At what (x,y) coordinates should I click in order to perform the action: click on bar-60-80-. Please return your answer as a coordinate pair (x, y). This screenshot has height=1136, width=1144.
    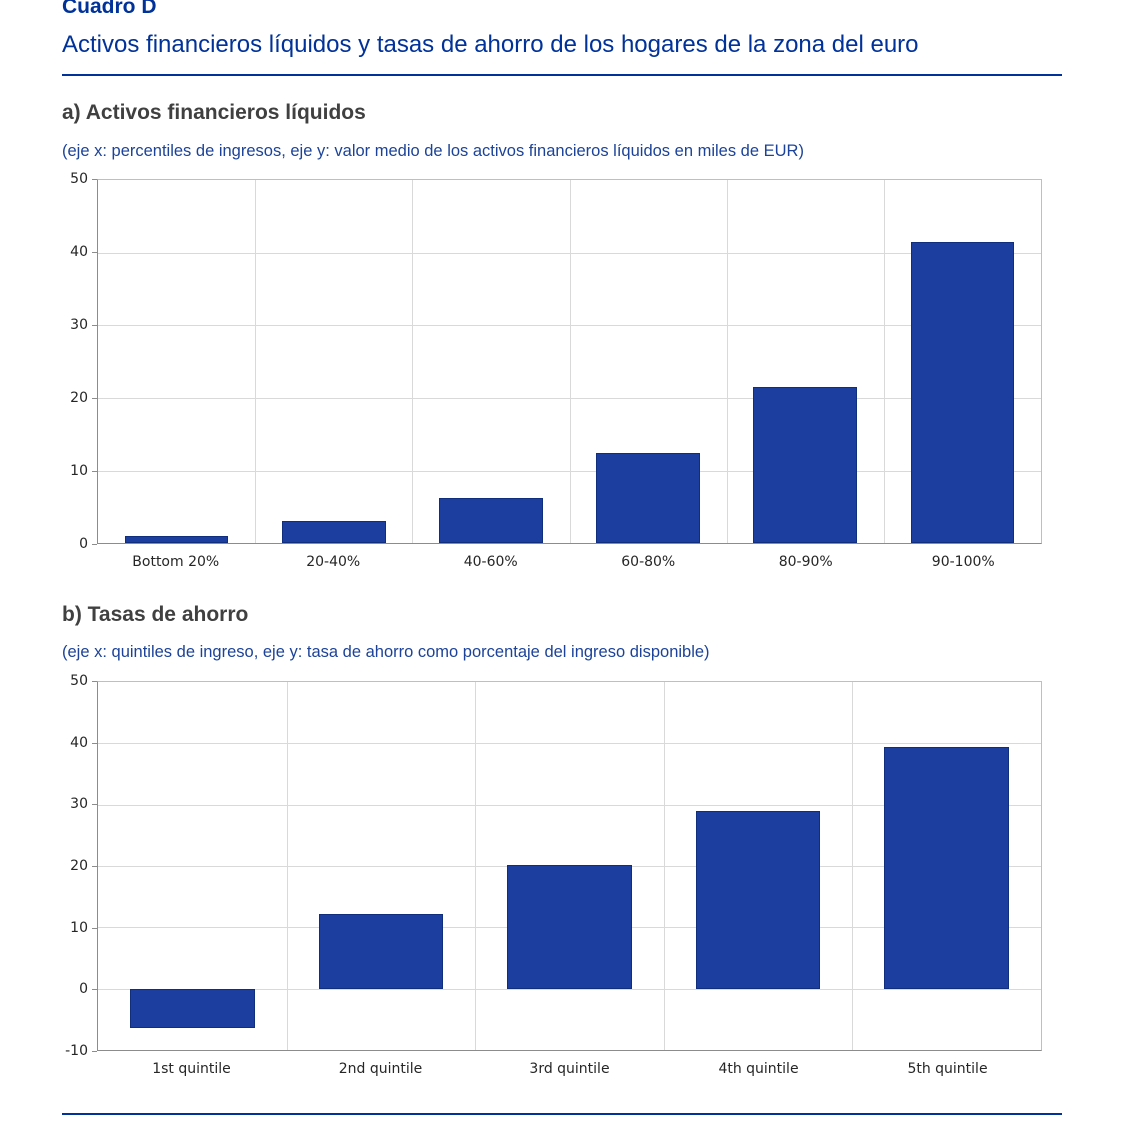
    Looking at the image, I should click on (648, 498).